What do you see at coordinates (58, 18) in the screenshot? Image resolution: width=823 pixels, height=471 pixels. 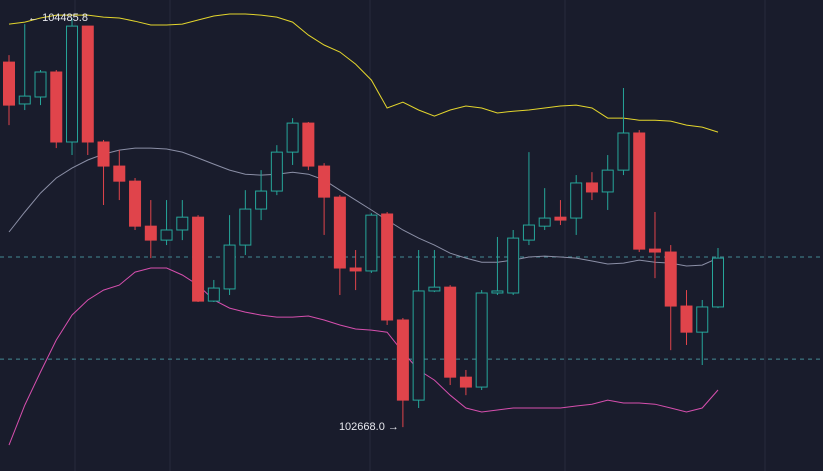 I see `max-label: ← 104485.8` at bounding box center [58, 18].